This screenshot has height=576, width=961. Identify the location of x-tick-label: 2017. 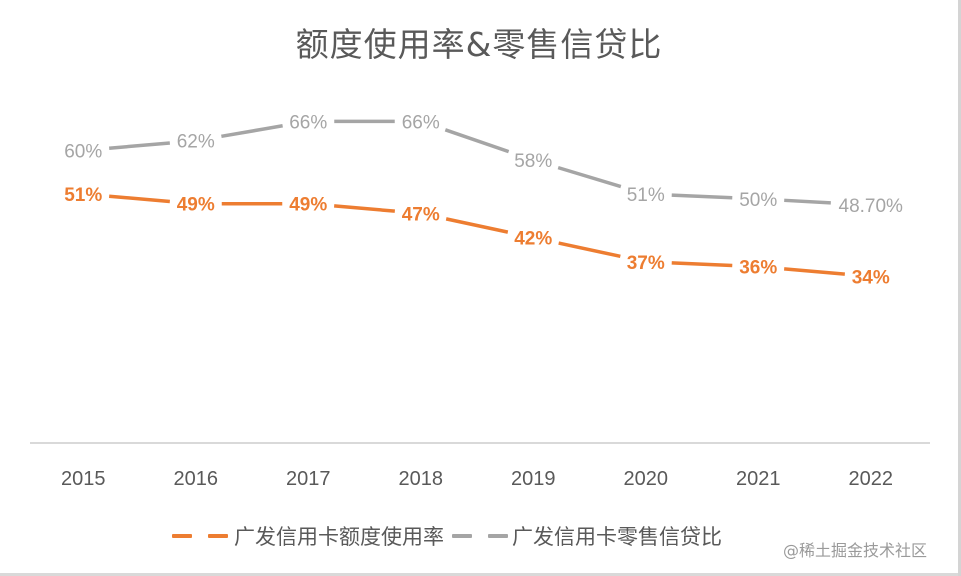
(308, 479).